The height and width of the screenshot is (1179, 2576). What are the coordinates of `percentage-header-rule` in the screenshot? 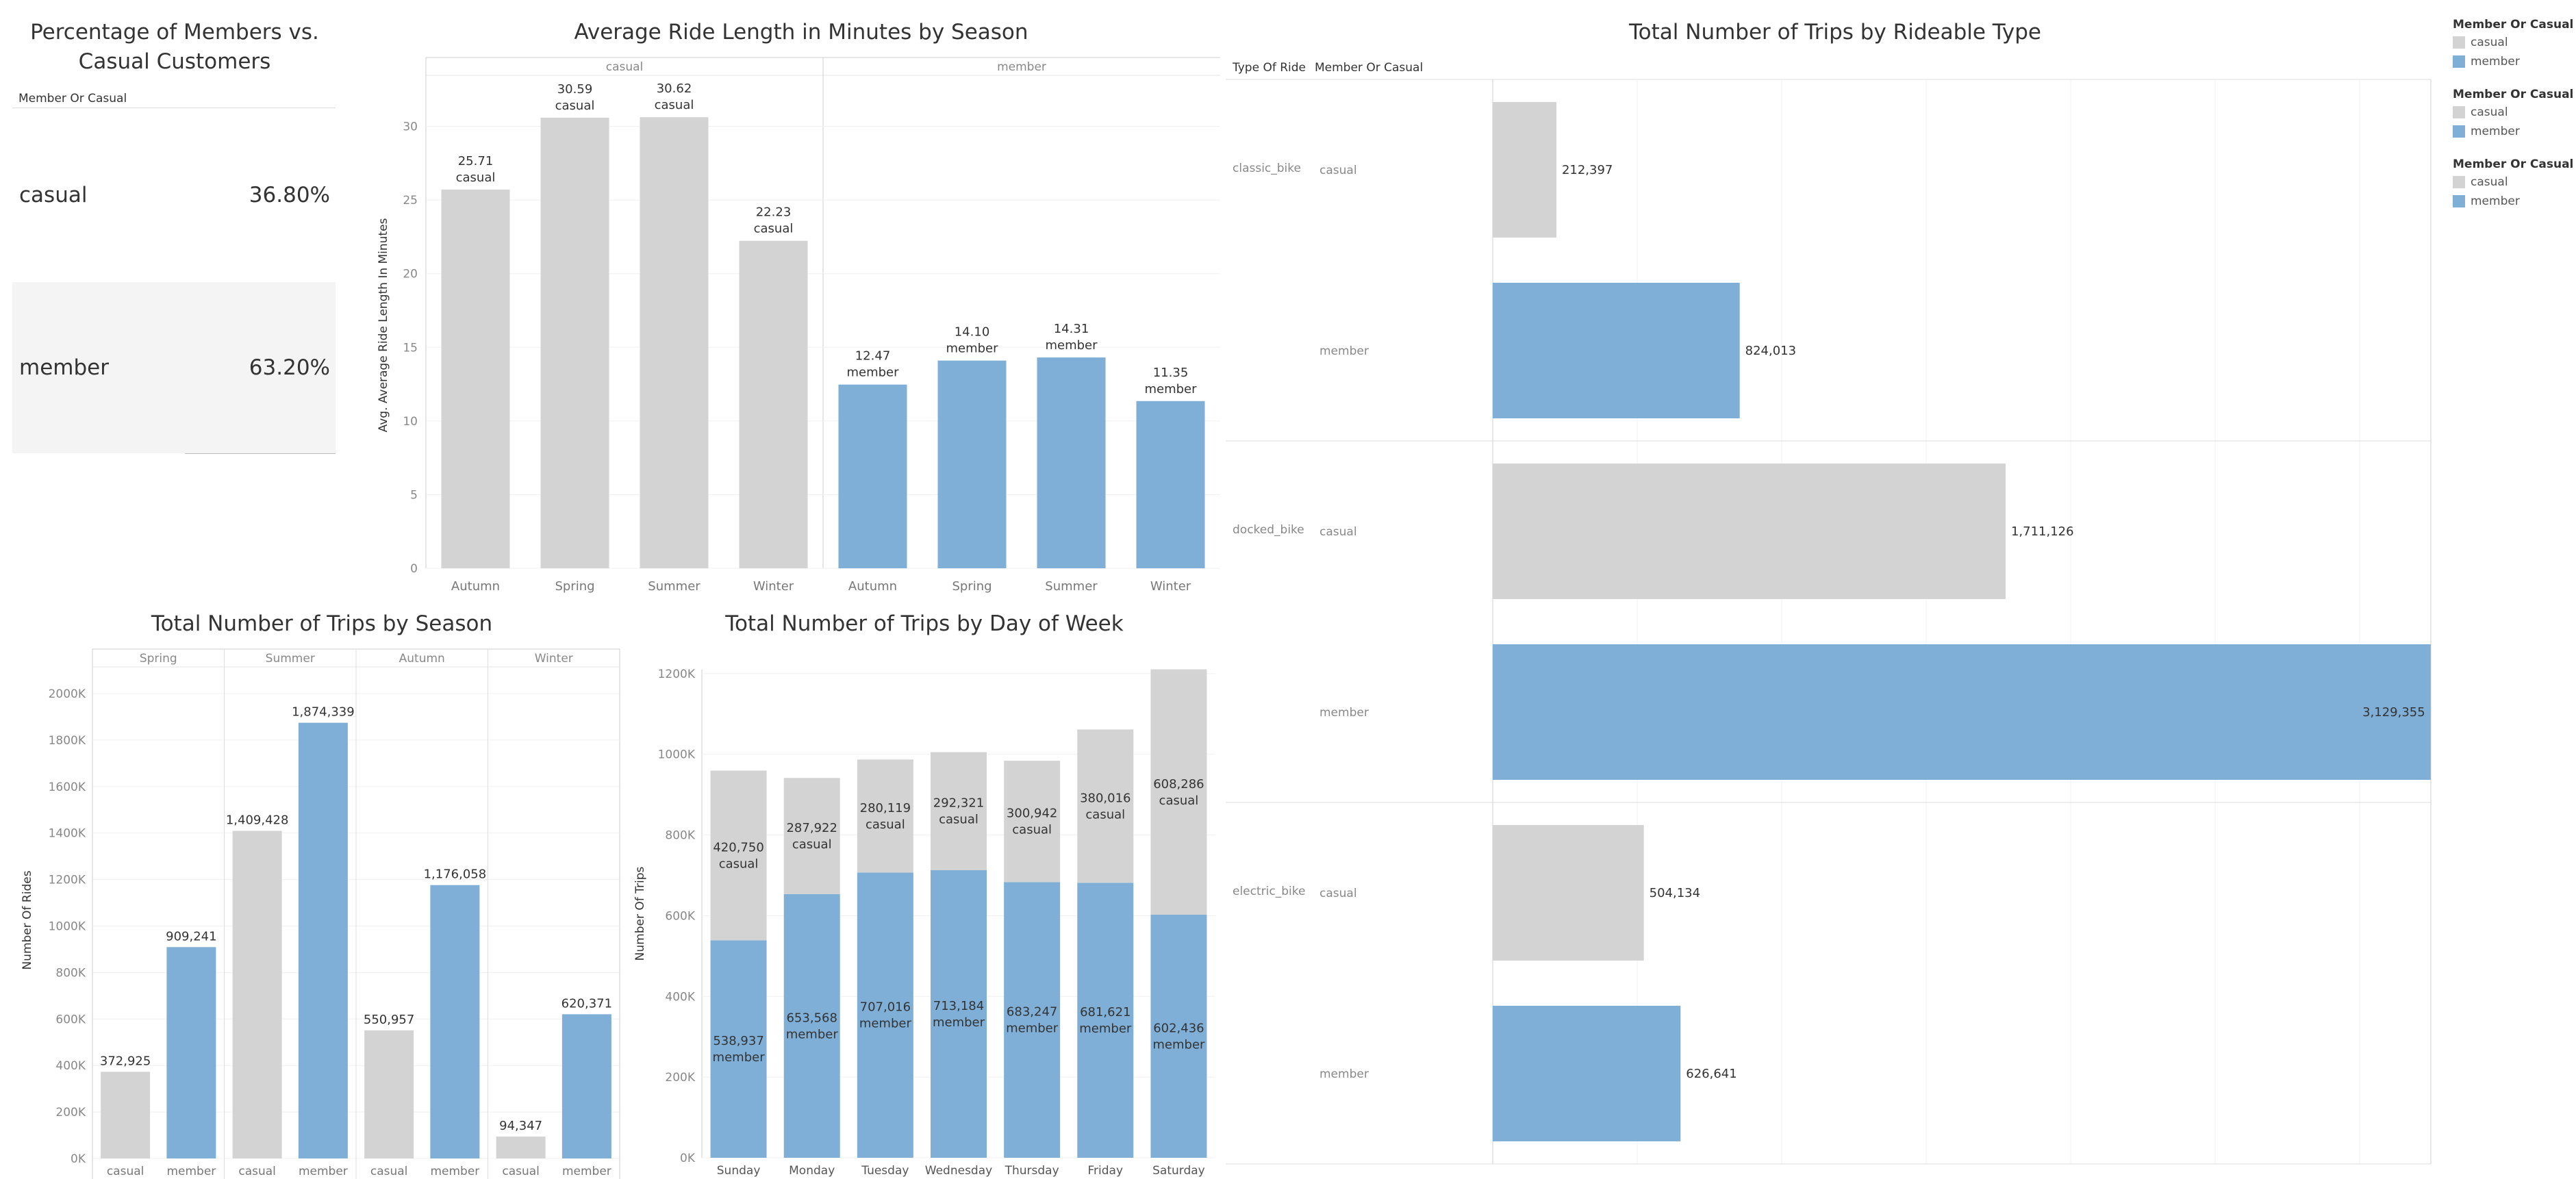 It's located at (174, 108).